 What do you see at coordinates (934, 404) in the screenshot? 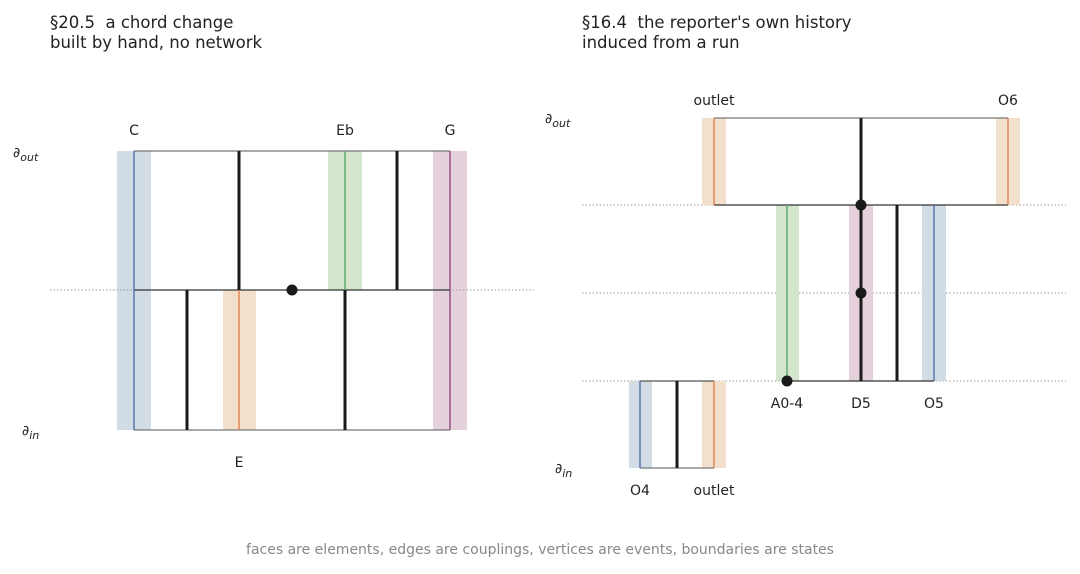
I see `label-O5: O5` at bounding box center [934, 404].